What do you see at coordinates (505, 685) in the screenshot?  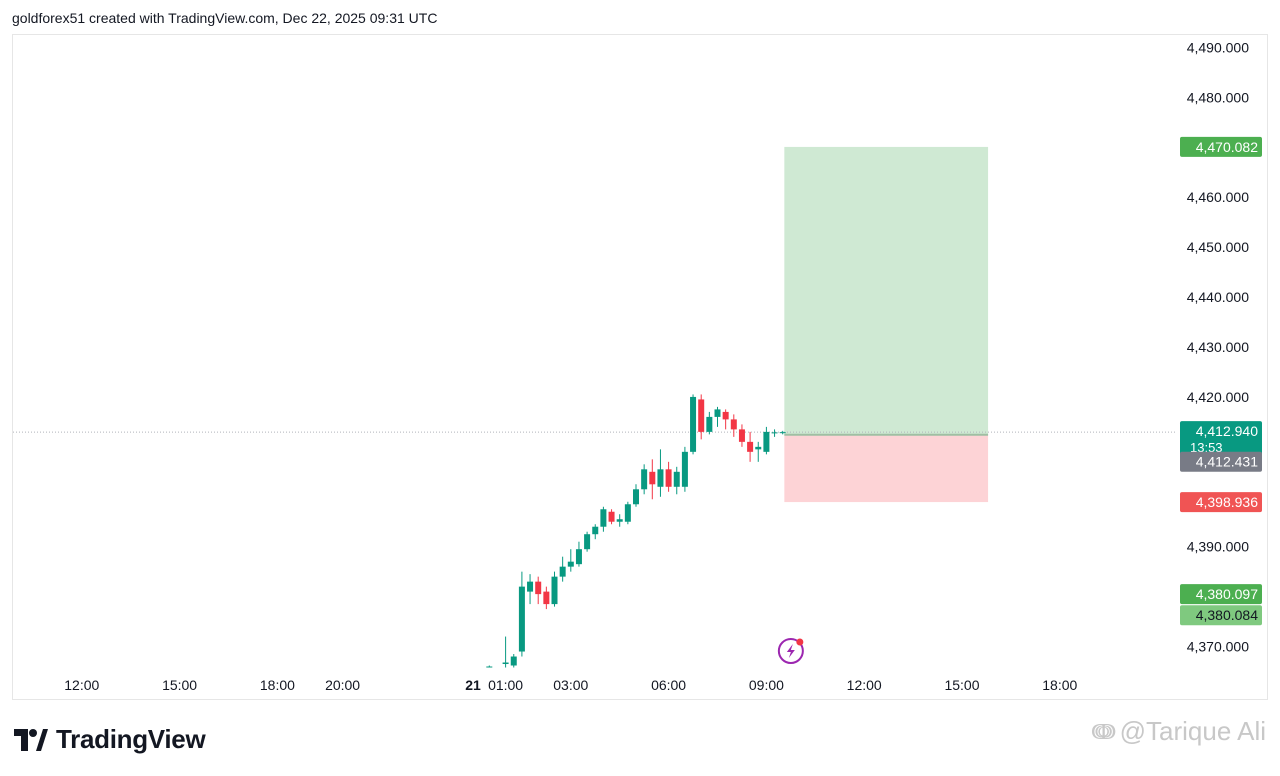 I see `x-tick-label: 01:00` at bounding box center [505, 685].